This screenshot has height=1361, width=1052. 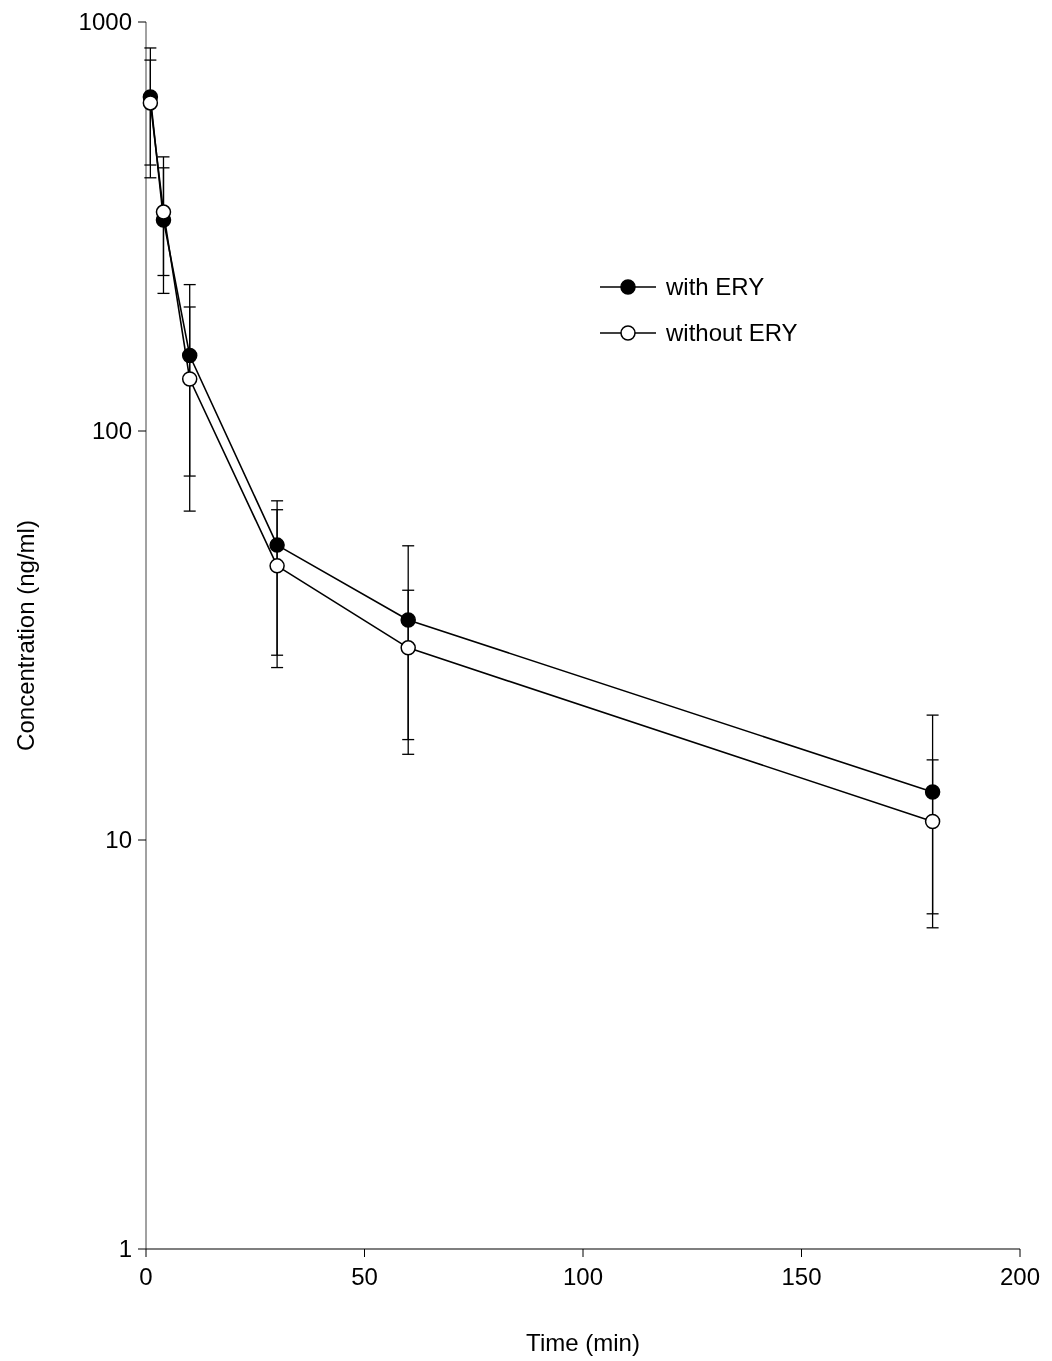 What do you see at coordinates (583, 1342) in the screenshot?
I see `x-axis-title: Time (min)` at bounding box center [583, 1342].